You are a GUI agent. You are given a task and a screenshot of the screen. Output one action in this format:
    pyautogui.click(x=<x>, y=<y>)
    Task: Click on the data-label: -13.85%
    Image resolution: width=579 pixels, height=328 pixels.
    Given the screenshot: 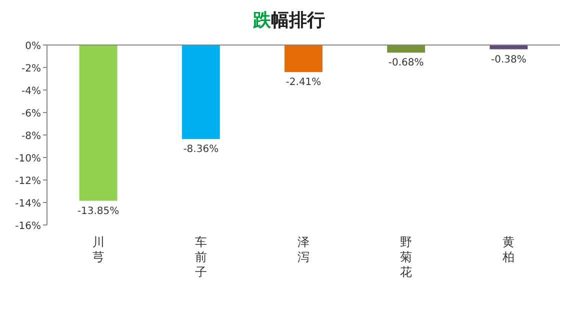 What is the action you would take?
    pyautogui.click(x=98, y=211)
    